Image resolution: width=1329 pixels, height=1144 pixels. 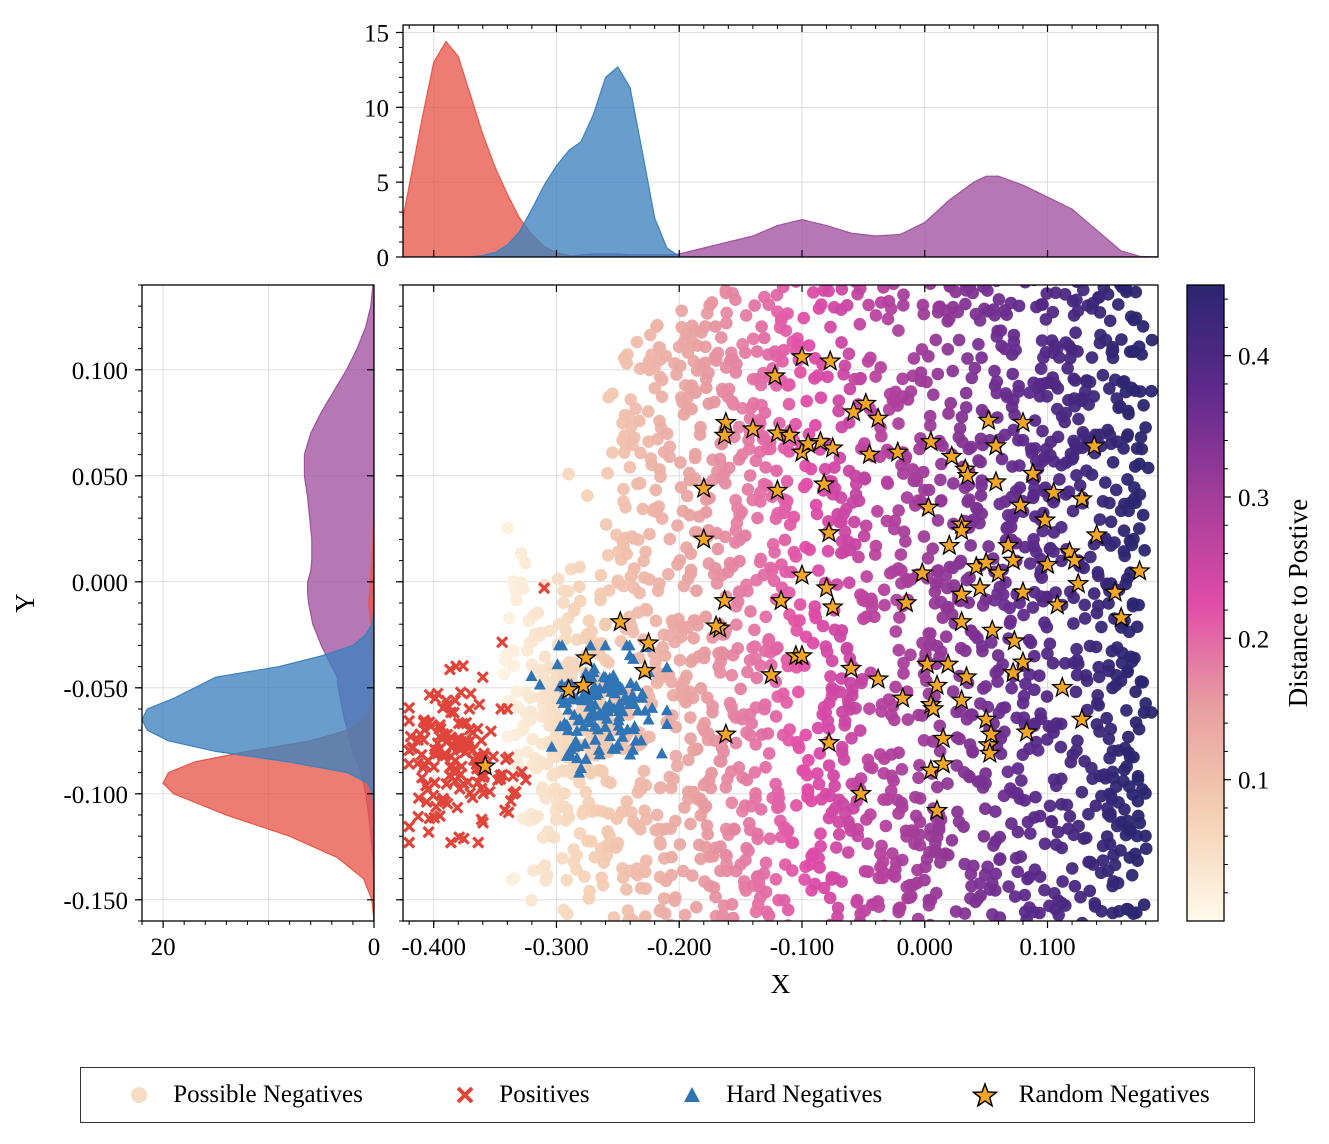 What do you see at coordinates (100, 371) in the screenshot?
I see `y-tick-label: 0.100` at bounding box center [100, 371].